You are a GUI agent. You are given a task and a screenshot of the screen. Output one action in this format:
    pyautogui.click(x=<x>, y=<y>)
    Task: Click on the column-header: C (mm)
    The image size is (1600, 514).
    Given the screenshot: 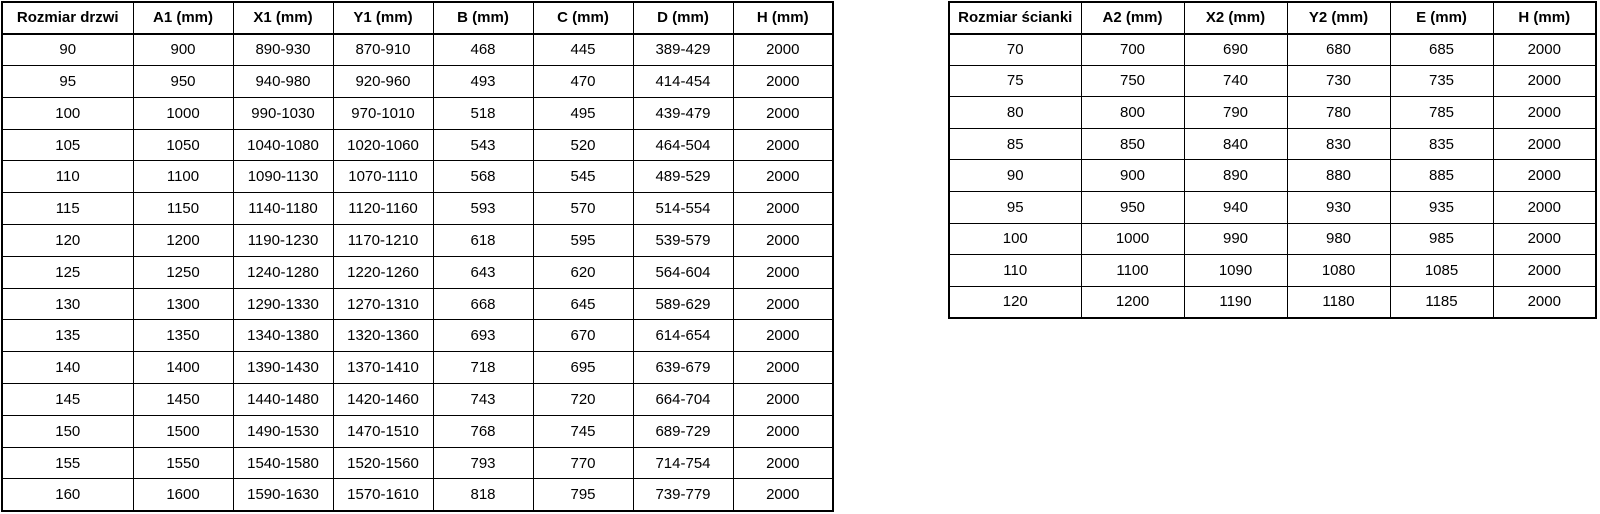 What is the action you would take?
    pyautogui.click(x=583, y=18)
    